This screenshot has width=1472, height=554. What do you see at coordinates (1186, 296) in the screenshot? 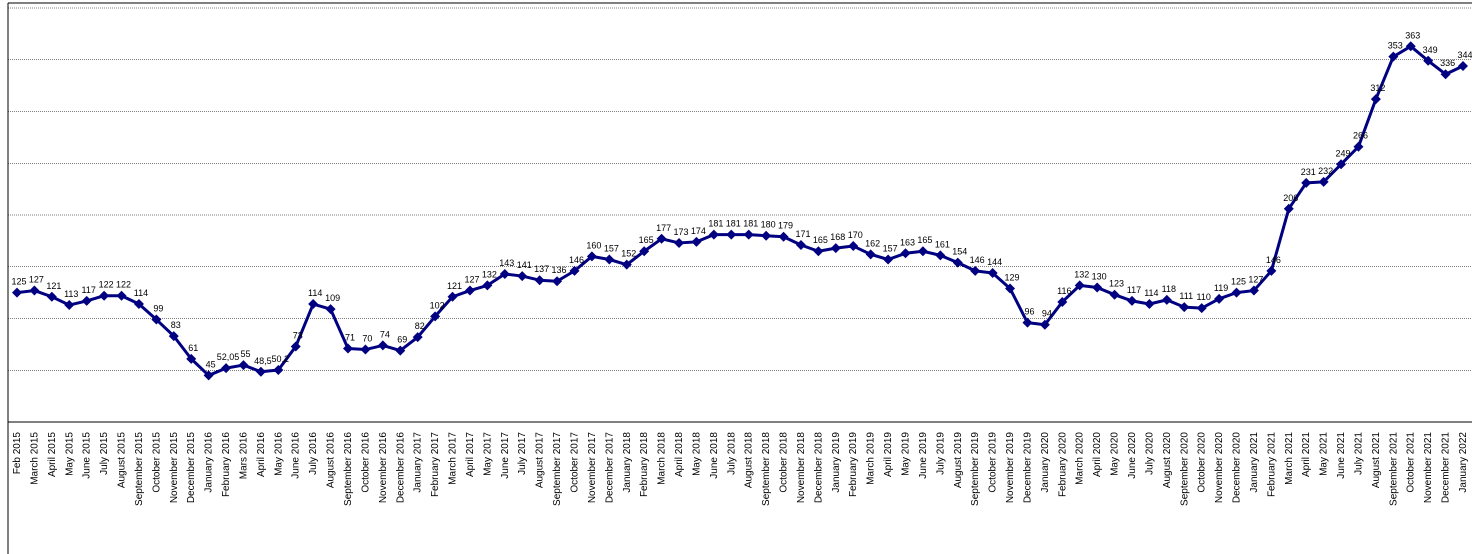
I see `data-label: 111` at bounding box center [1186, 296].